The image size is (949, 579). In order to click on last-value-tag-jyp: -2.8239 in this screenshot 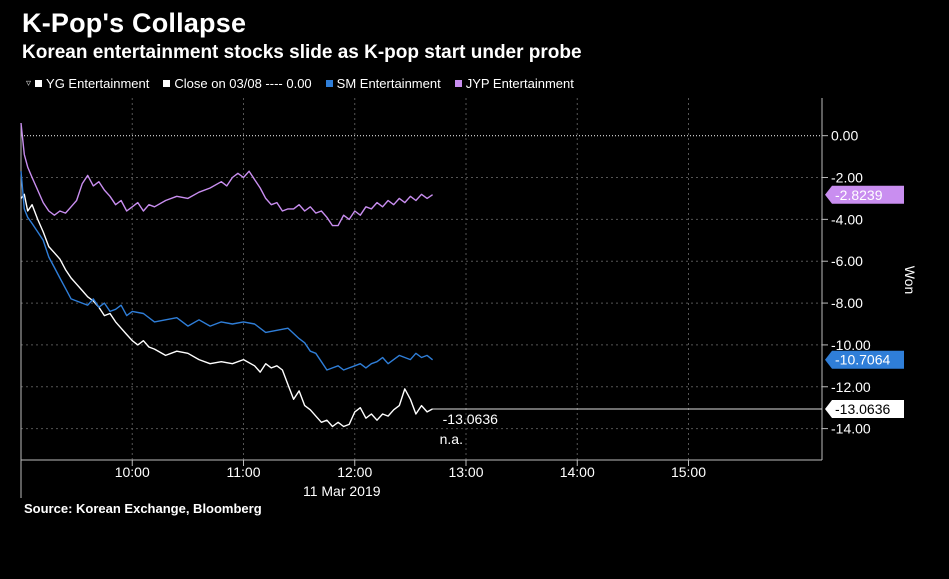, I will do `click(864, 194)`.